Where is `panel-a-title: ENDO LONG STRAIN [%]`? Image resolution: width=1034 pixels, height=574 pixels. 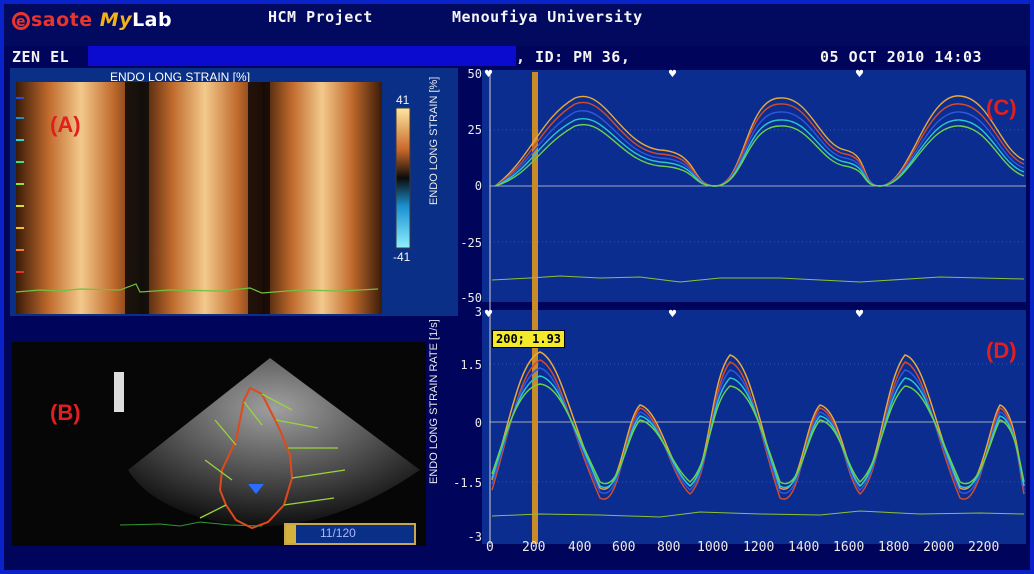
panel-a-title: ENDO LONG STRAIN [%] is located at coordinates (180, 77).